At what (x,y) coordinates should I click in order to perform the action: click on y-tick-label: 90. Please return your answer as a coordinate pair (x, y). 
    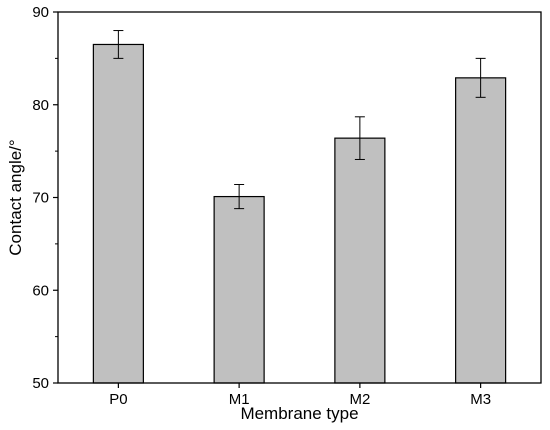
    Looking at the image, I should click on (40, 12).